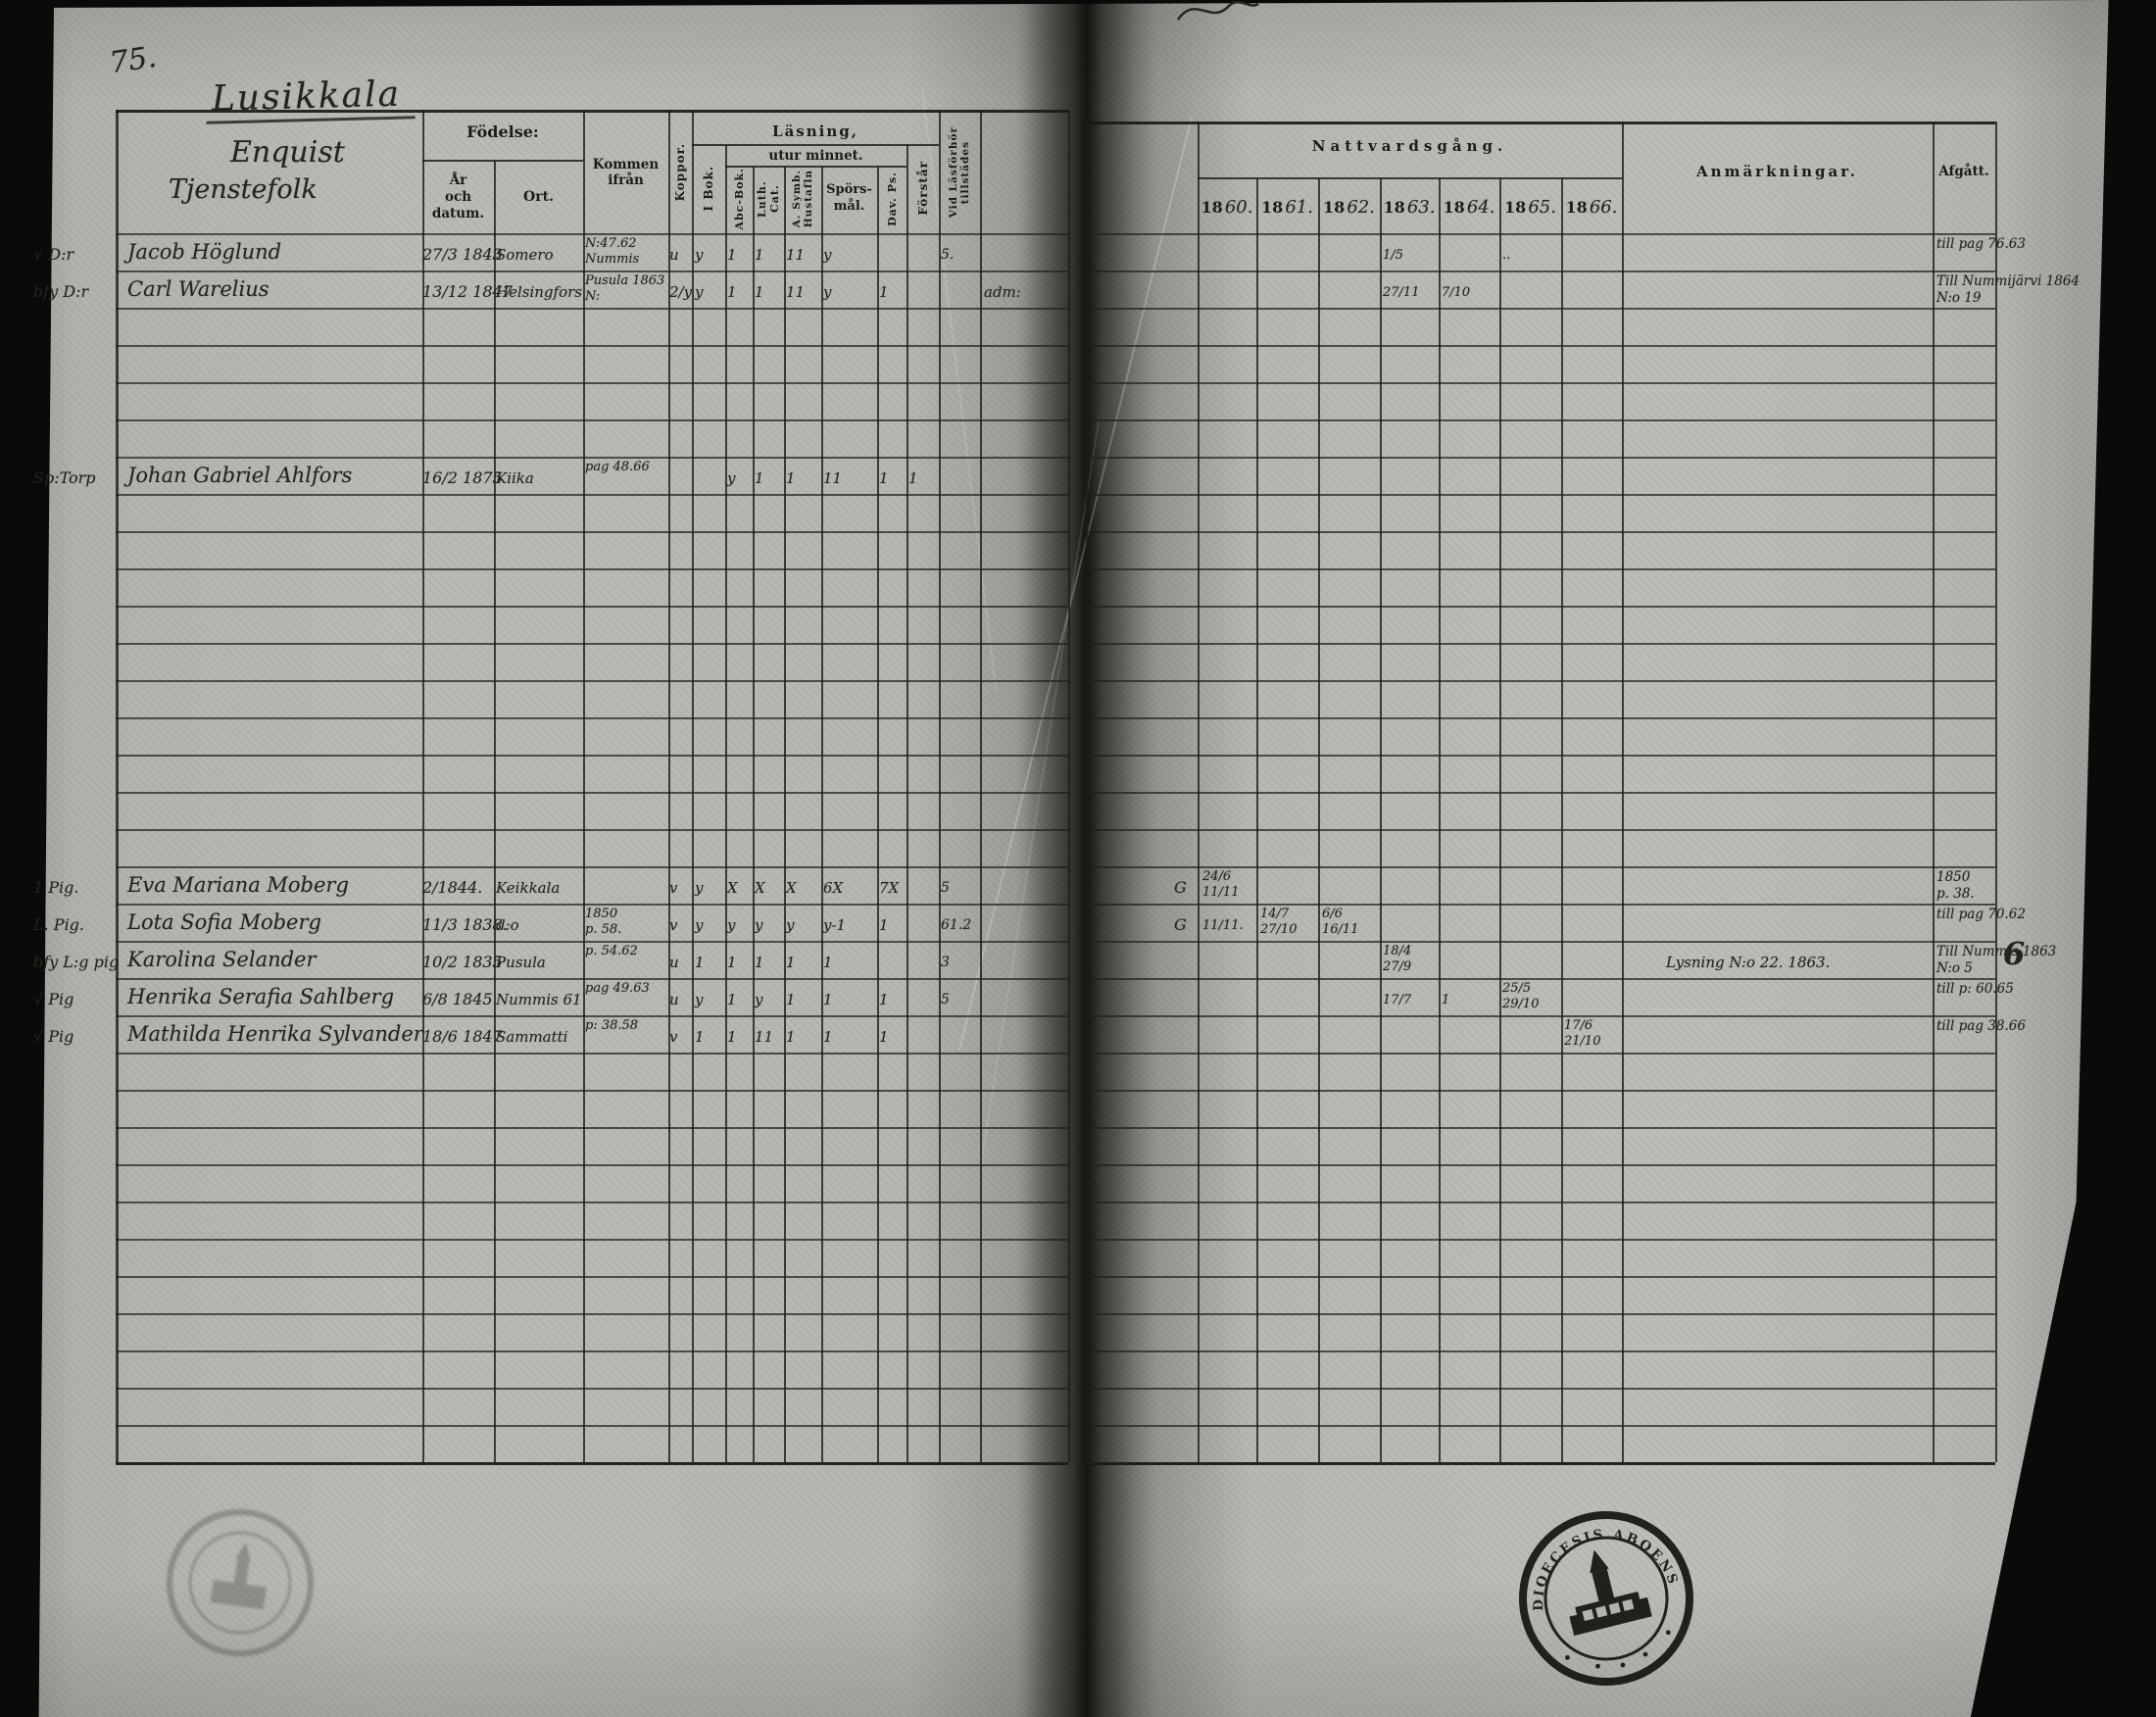 Image resolution: width=2156 pixels, height=1717 pixels. Describe the element at coordinates (1530, 206) in the screenshot. I see `communion-year-header: 18 65.` at that location.